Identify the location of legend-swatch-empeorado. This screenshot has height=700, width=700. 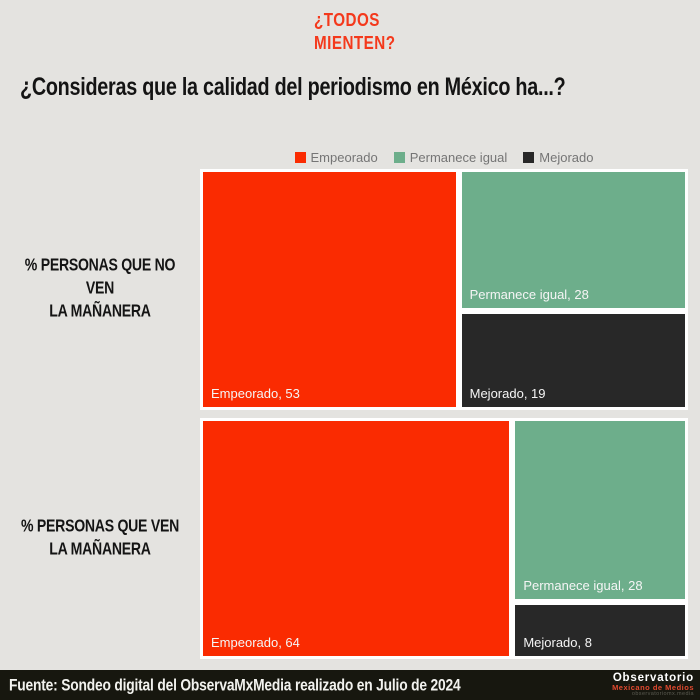
(300, 157).